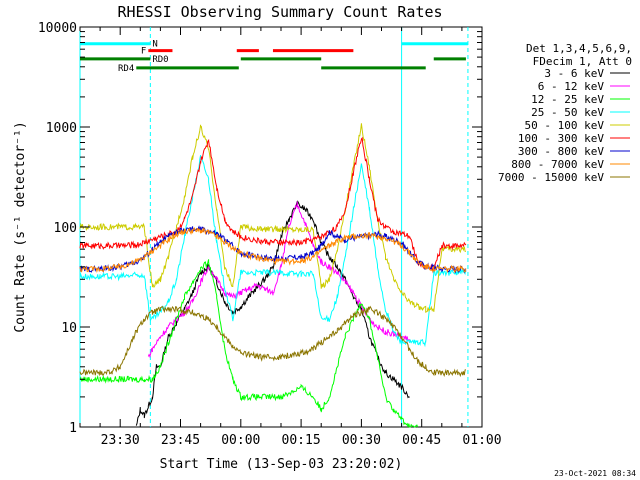 Image resolution: width=640 pixels, height=480 pixels. What do you see at coordinates (281, 464) in the screenshot?
I see `x-axis-label: Start Time (13-Sep-03 23:20:02)` at bounding box center [281, 464].